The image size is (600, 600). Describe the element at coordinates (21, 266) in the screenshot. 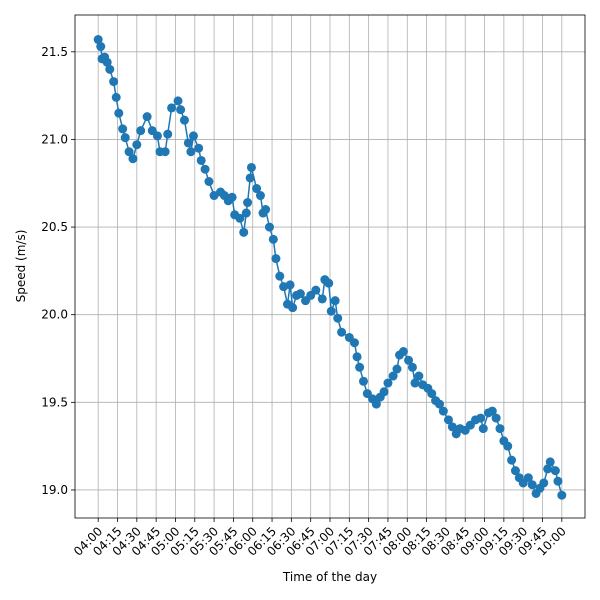

I see `y-axis-label: Speed (m/s)` at that location.